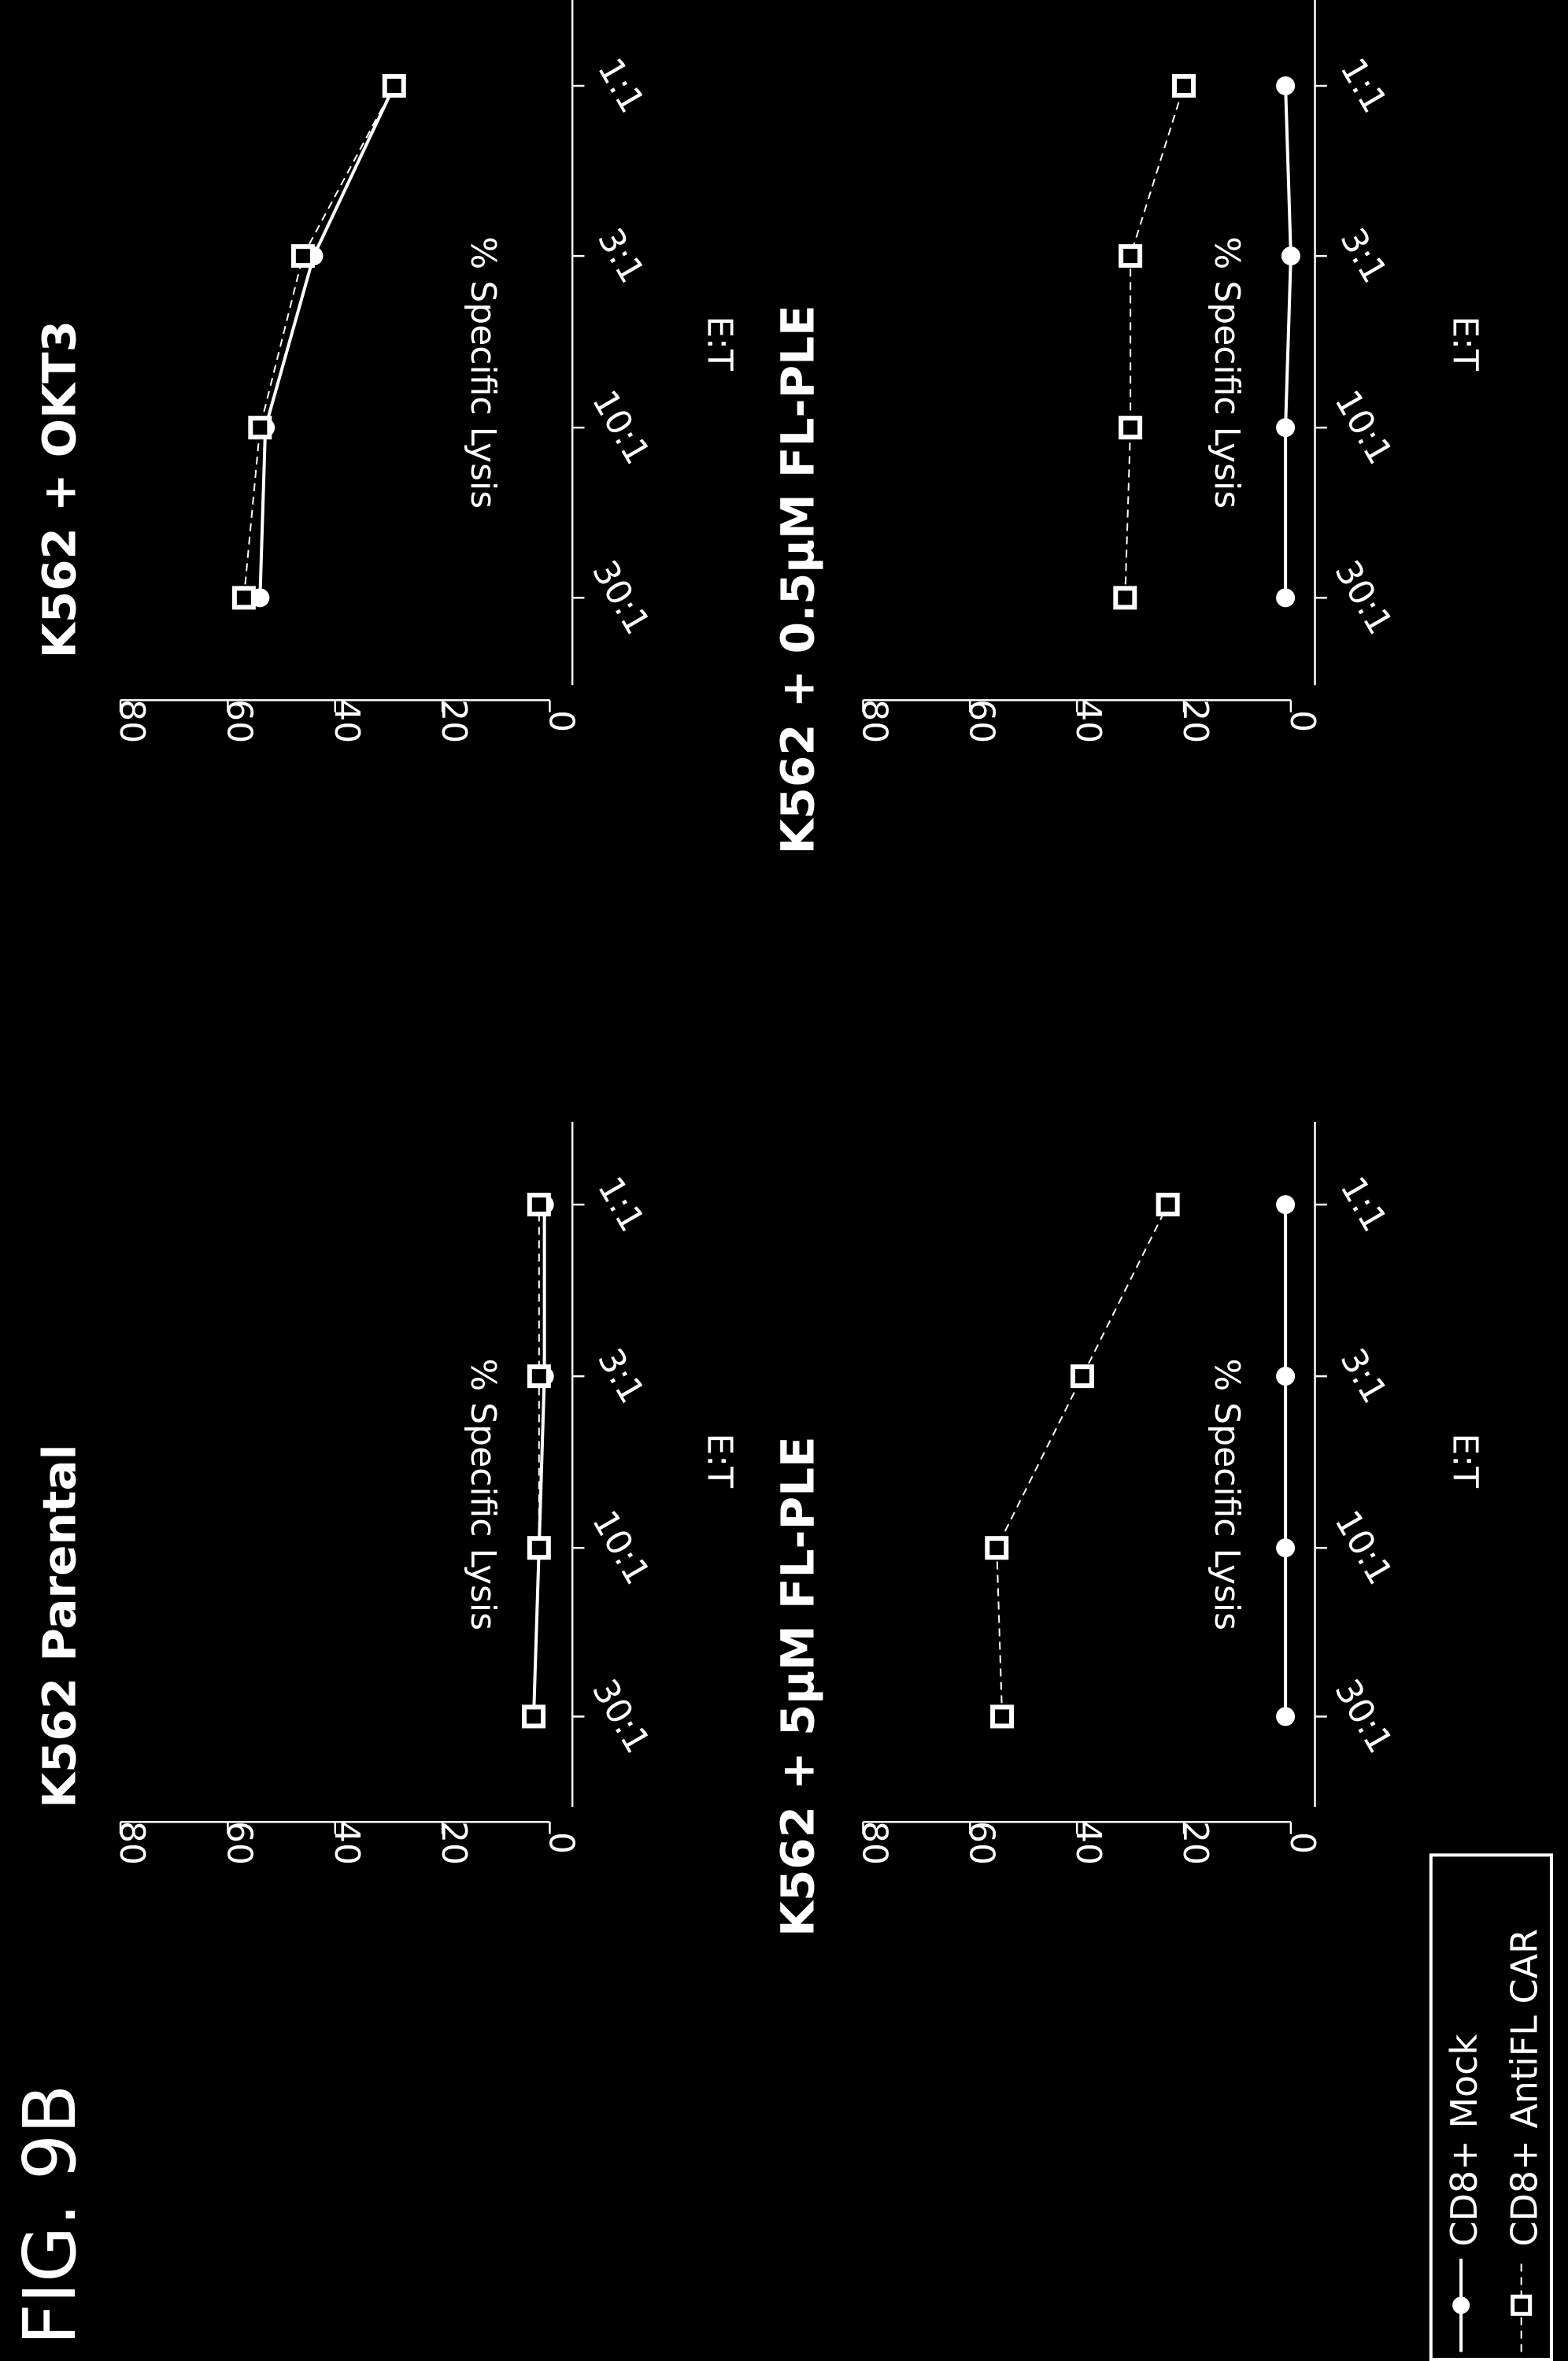 This screenshot has height=2361, width=1568. Describe the element at coordinates (60, 489) in the screenshot. I see `panel-title: K562 + OKT3` at that location.